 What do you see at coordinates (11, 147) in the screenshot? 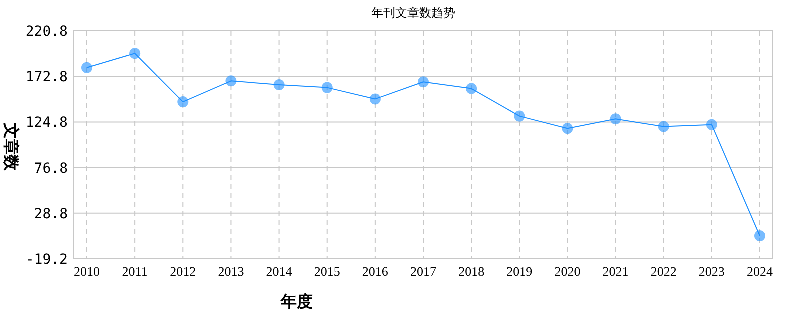
I see `y-axis-title: 文章数` at bounding box center [11, 147].